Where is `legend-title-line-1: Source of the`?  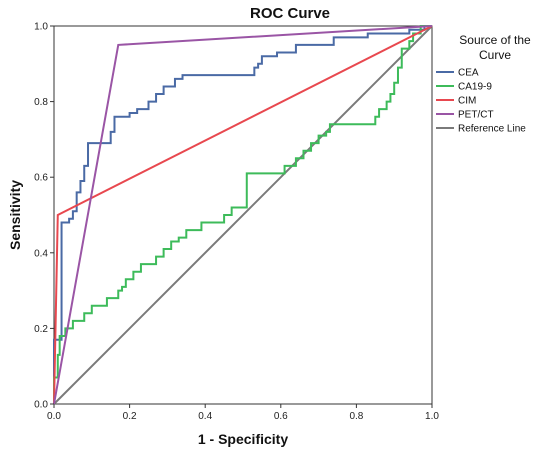 legend-title-line-1: Source of the is located at coordinates (495, 40).